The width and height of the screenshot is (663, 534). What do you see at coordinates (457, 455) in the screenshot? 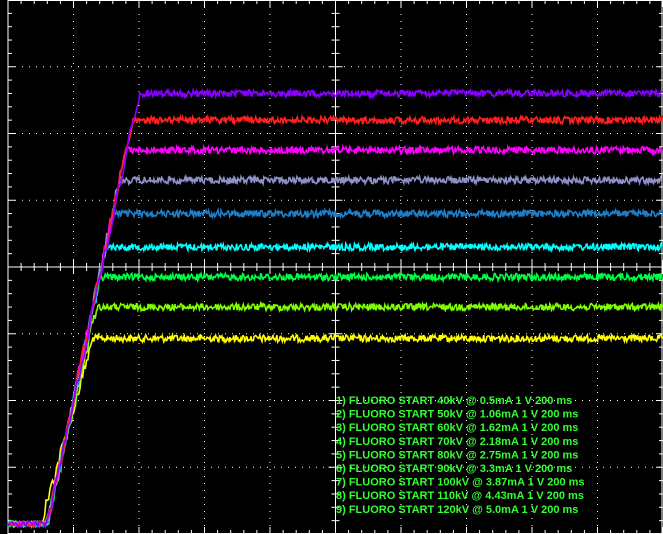
I see `legend-entry-5: 5) FLUORO START 80kV @ 2.75mA 1 V 200 ms` at bounding box center [457, 455].